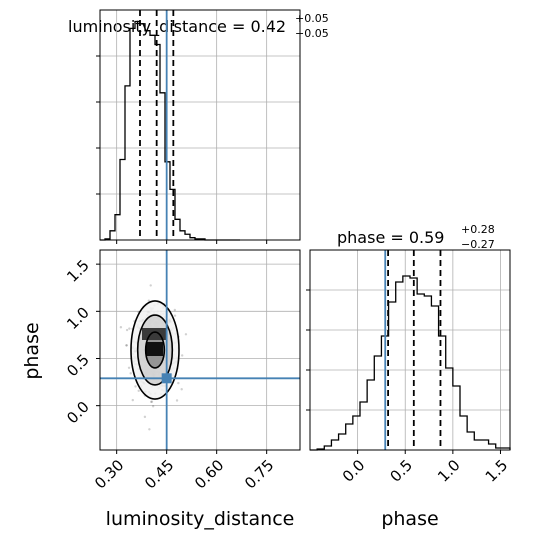 Image resolution: width=550 pixels, height=550 pixels. Describe the element at coordinates (409, 519) in the screenshot. I see `xlabel-phase: phase` at that location.